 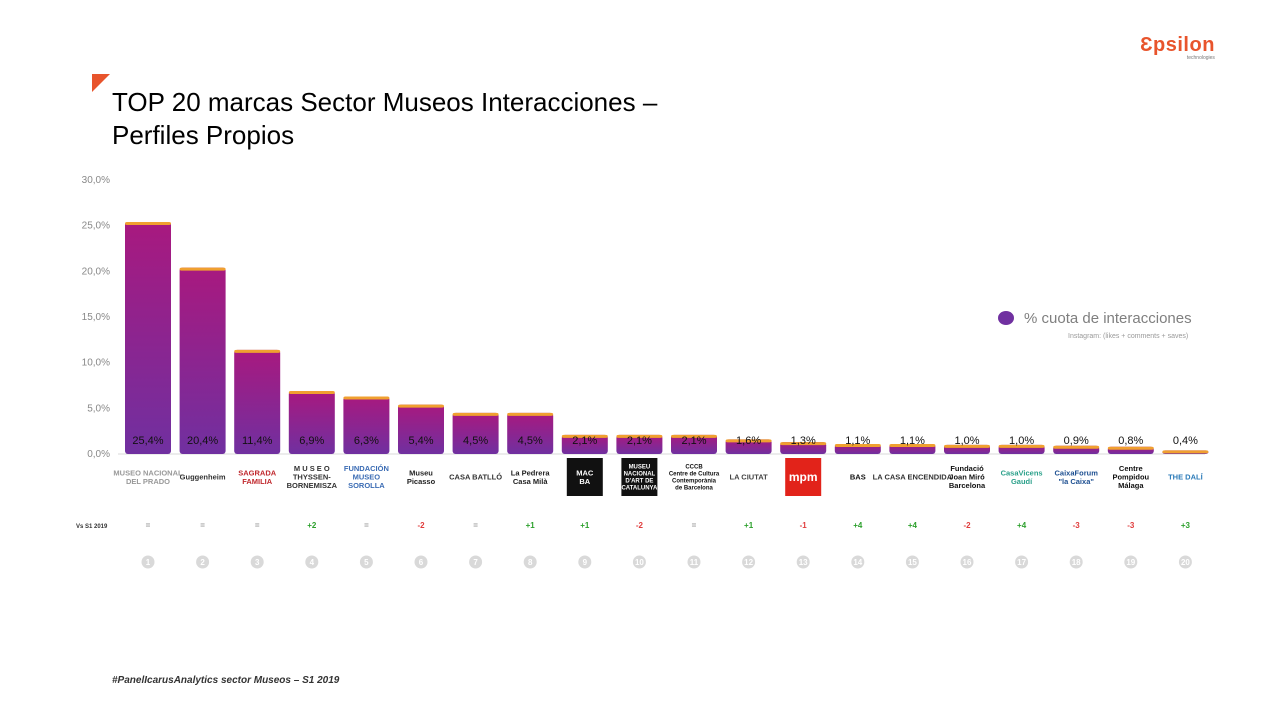 I want to click on legend-swatch, so click(x=1006, y=318).